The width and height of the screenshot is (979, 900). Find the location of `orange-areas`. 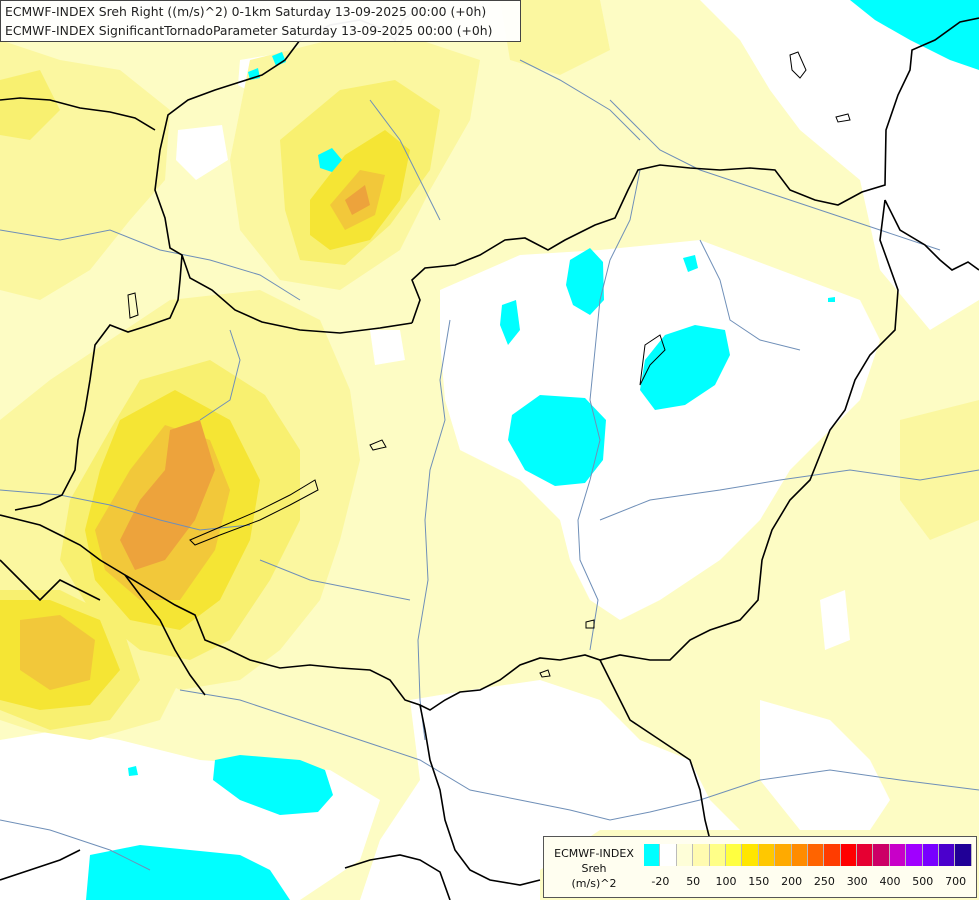

orange-areas is located at coordinates (245, 377).